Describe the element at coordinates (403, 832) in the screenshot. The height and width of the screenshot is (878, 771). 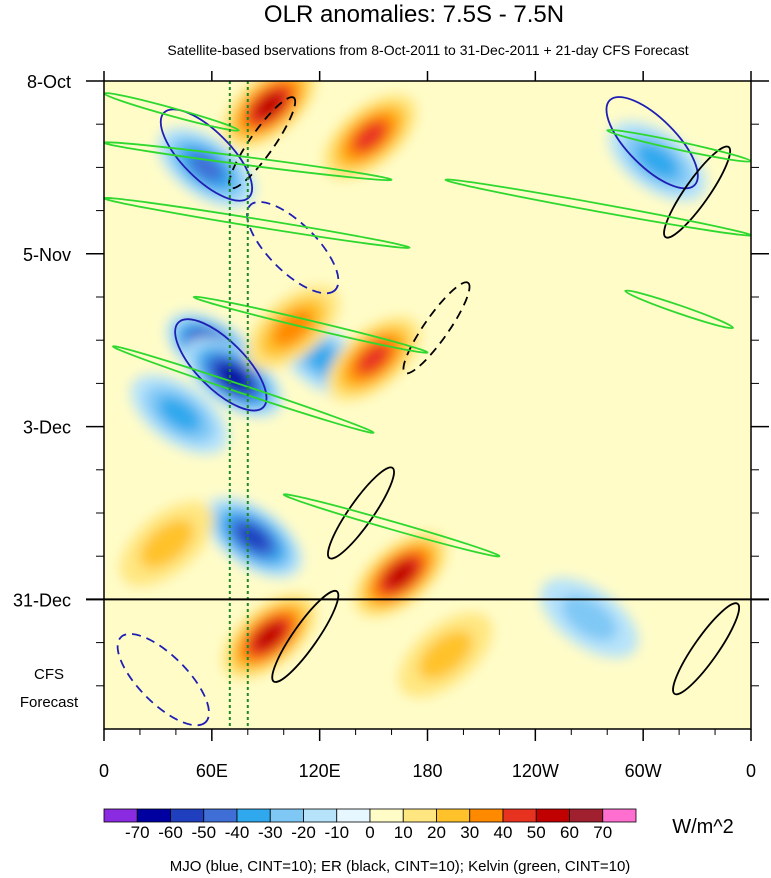
I see `colorbar-label-8: 10` at that location.